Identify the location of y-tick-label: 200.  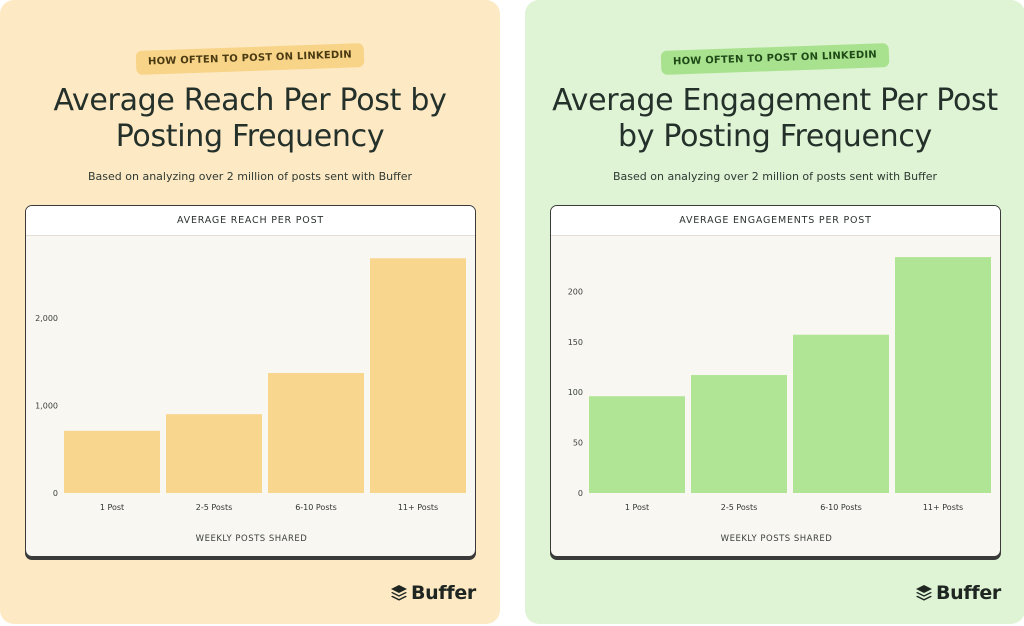
(575, 291).